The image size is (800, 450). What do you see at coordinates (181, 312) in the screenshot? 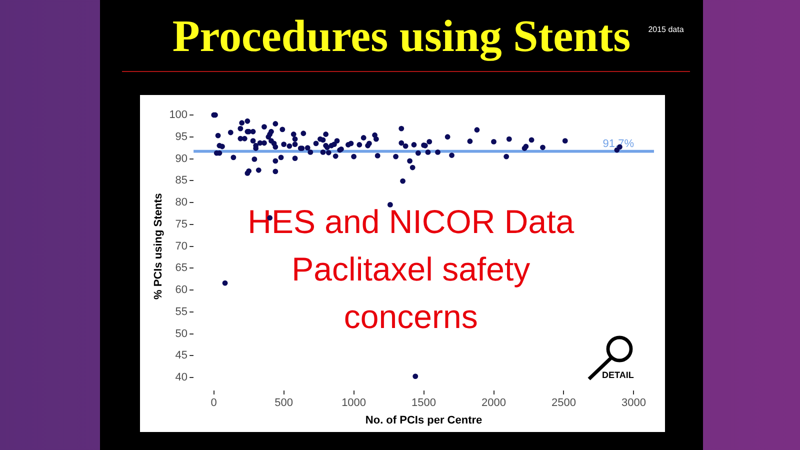
I see `y-tick-label: 55` at bounding box center [181, 312].